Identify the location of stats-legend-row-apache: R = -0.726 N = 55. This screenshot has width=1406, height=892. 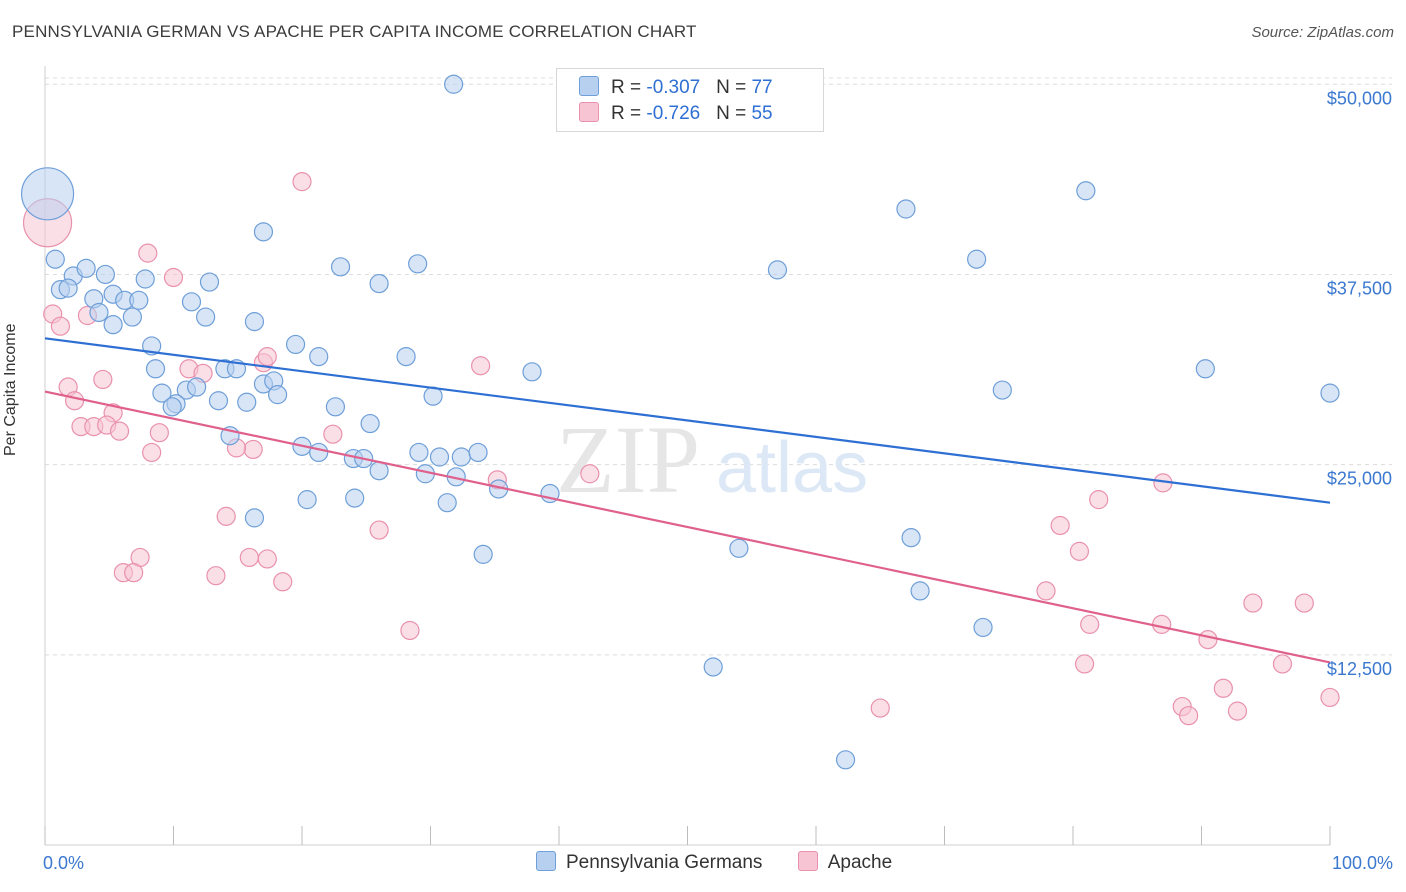
(676, 114).